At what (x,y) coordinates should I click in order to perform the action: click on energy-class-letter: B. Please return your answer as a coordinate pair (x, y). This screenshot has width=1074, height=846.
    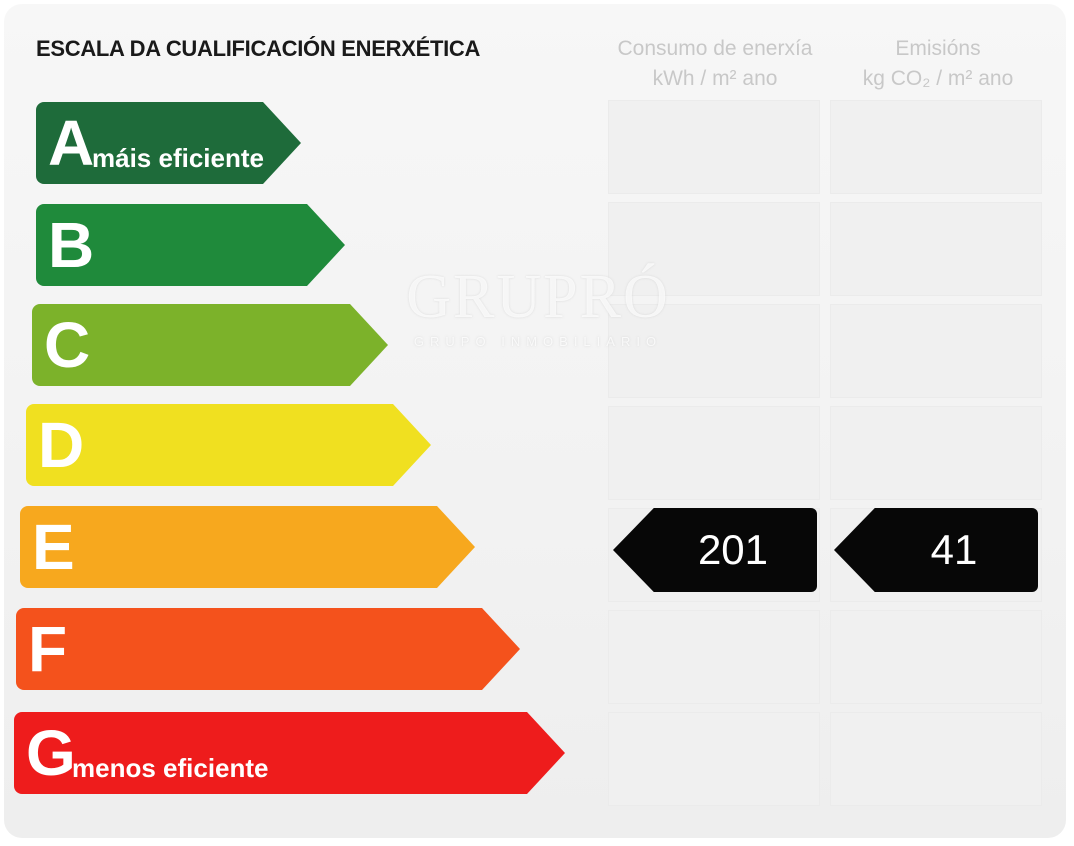
    Looking at the image, I should click on (71, 245).